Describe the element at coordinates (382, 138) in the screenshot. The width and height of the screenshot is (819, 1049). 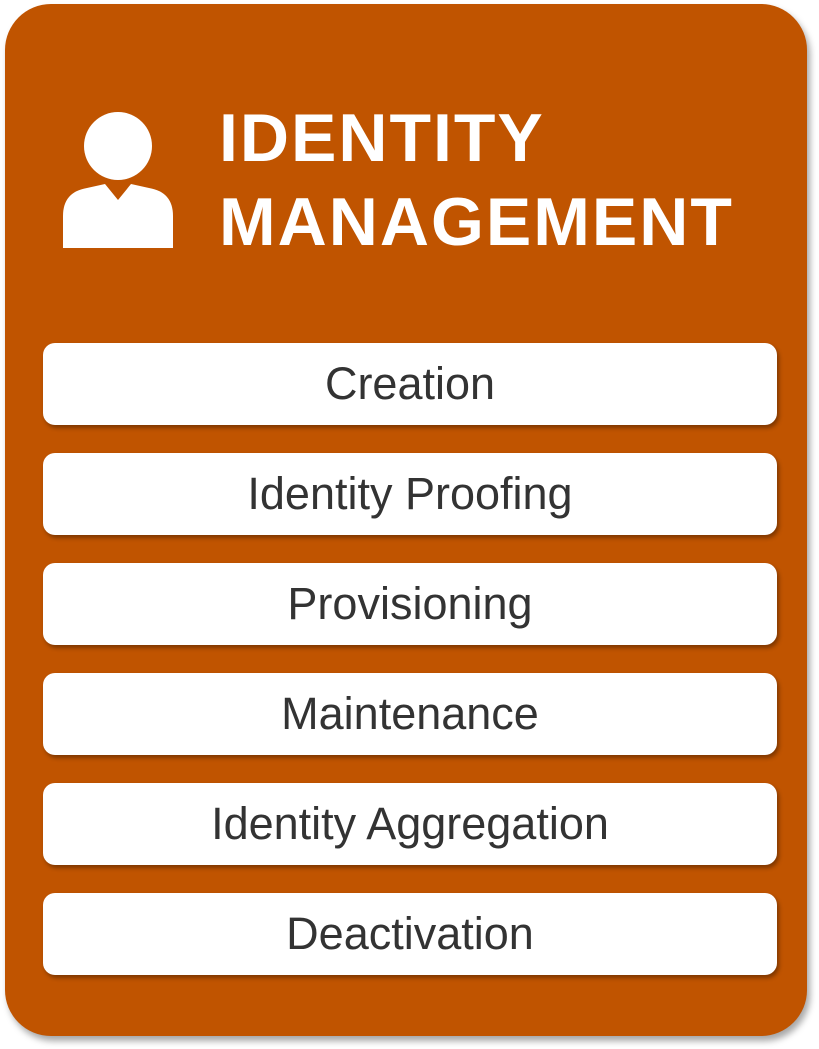
I see `title-line-1: IDENTITY` at that location.